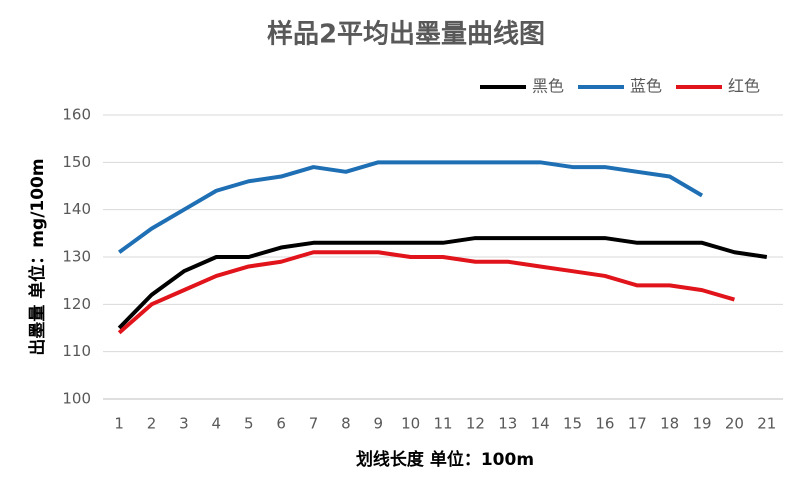  What do you see at coordinates (442, 424) in the screenshot?
I see `x-tick-label: 11` at bounding box center [442, 424].